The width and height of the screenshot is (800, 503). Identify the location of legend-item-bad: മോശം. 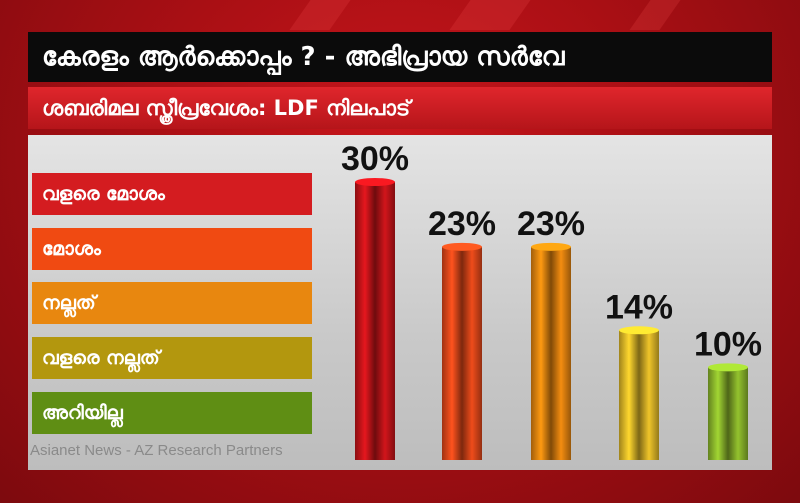
(172, 249).